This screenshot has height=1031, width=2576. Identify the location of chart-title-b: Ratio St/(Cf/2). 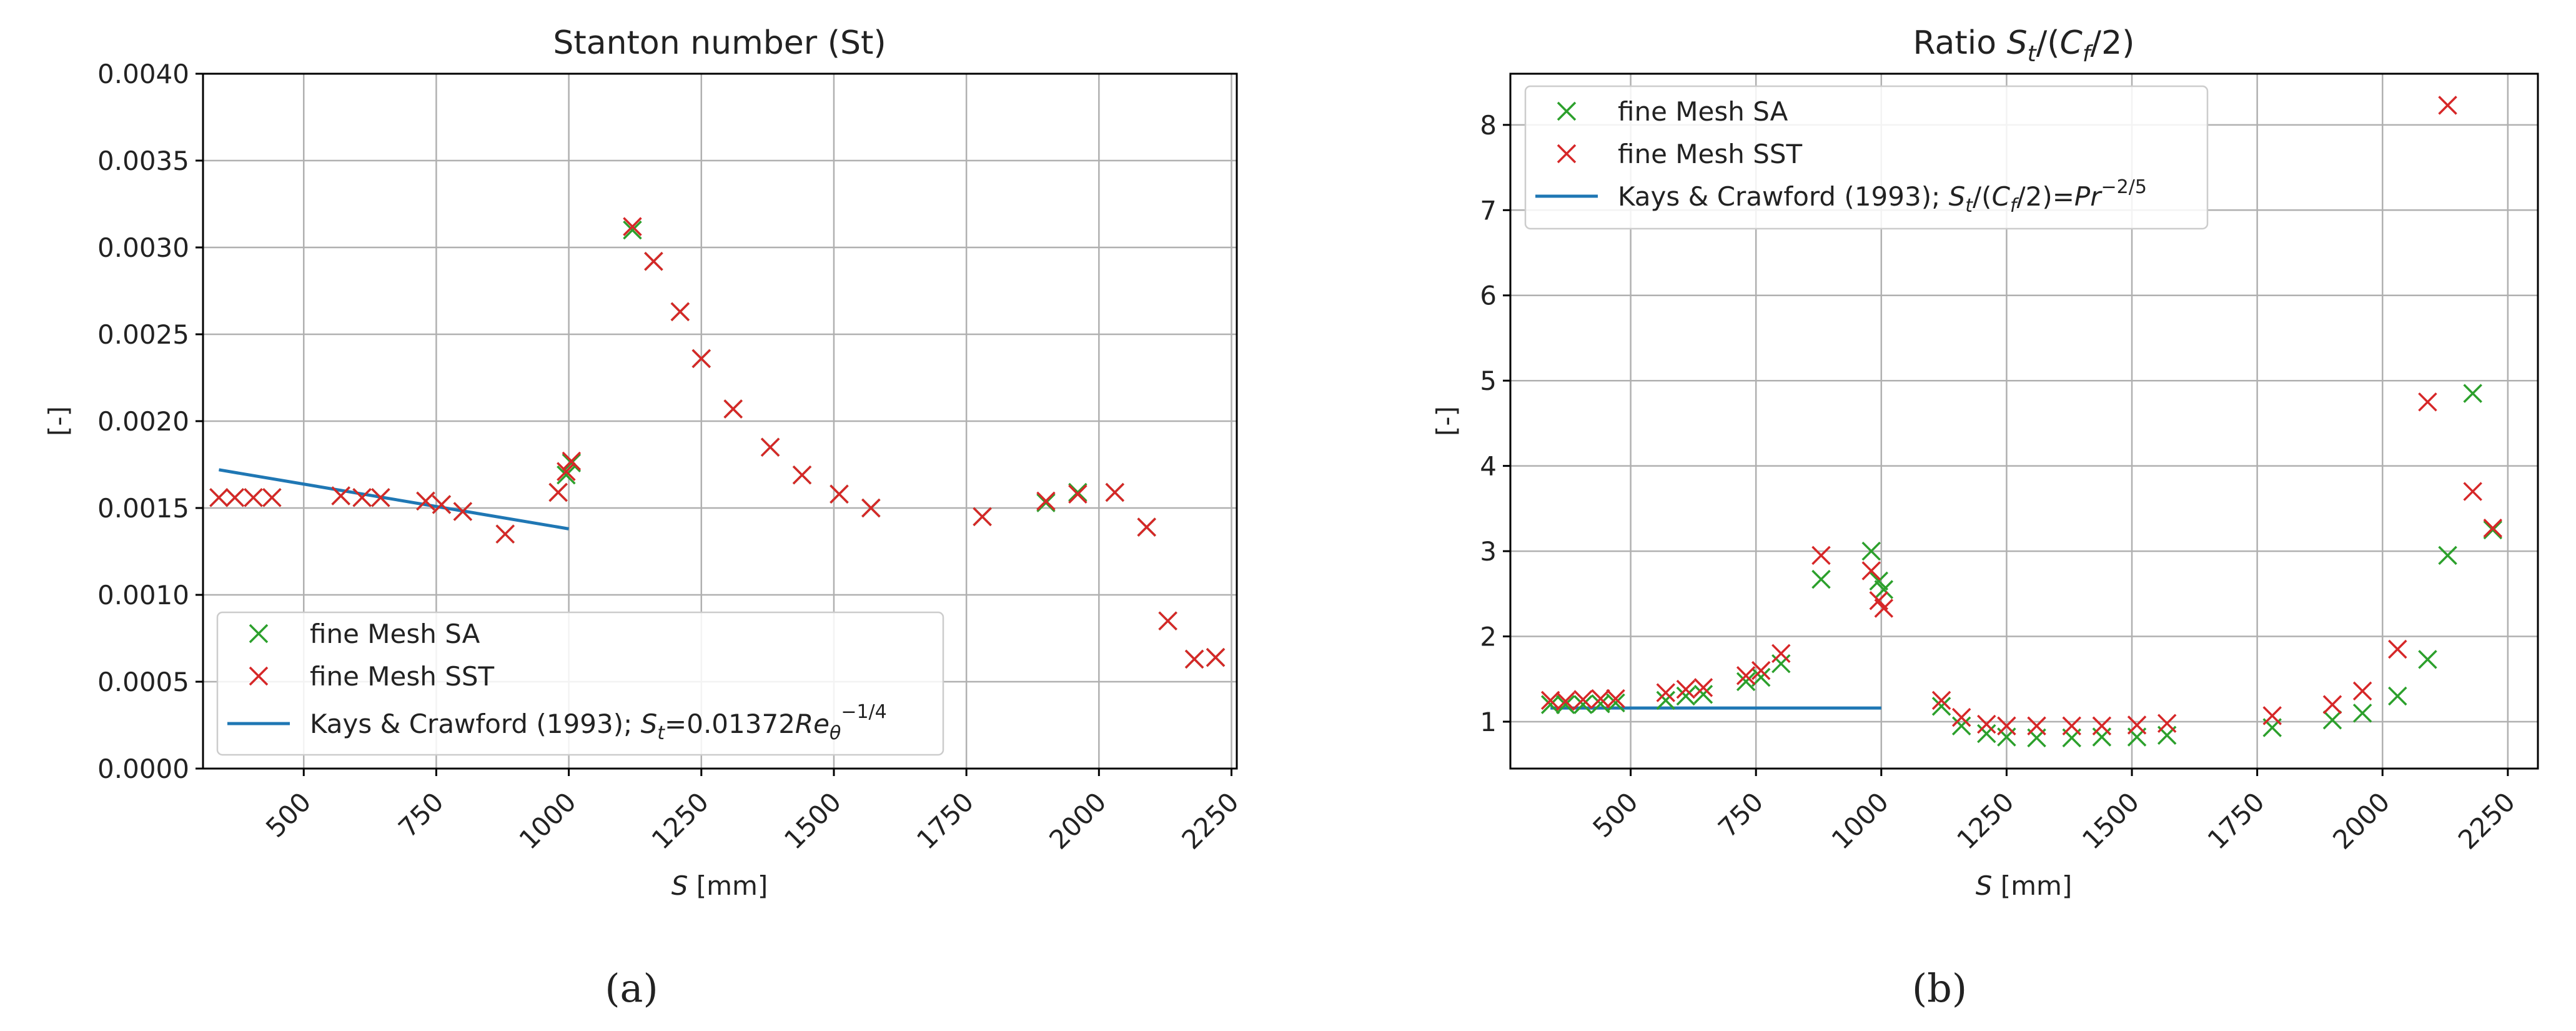
(2024, 46).